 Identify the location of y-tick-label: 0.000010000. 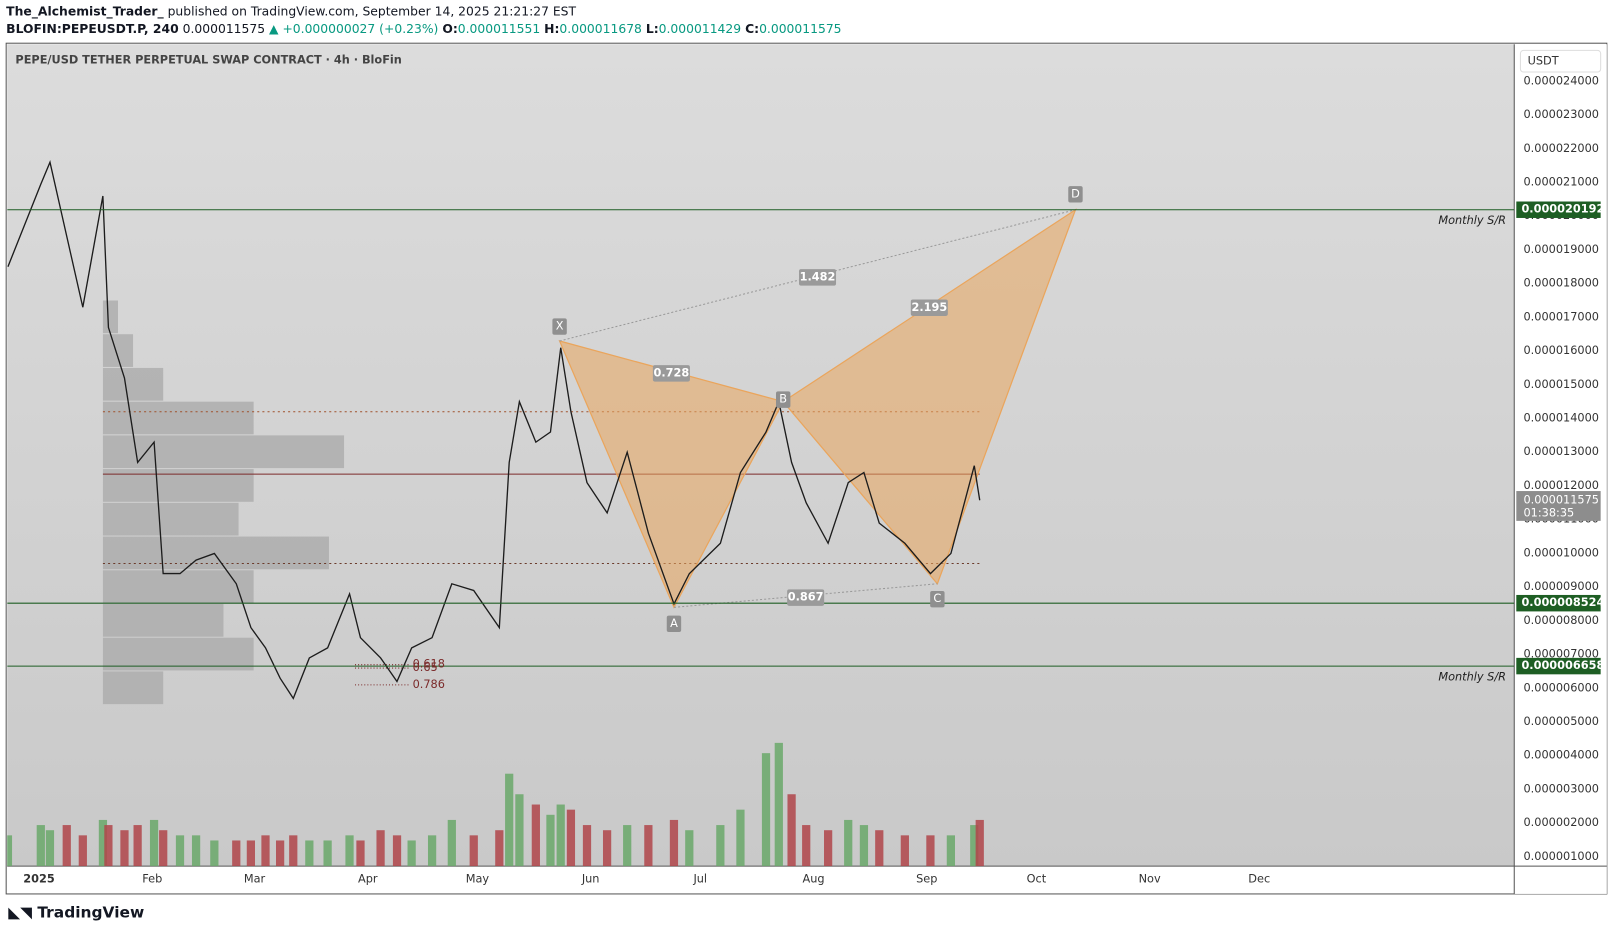
(1561, 552).